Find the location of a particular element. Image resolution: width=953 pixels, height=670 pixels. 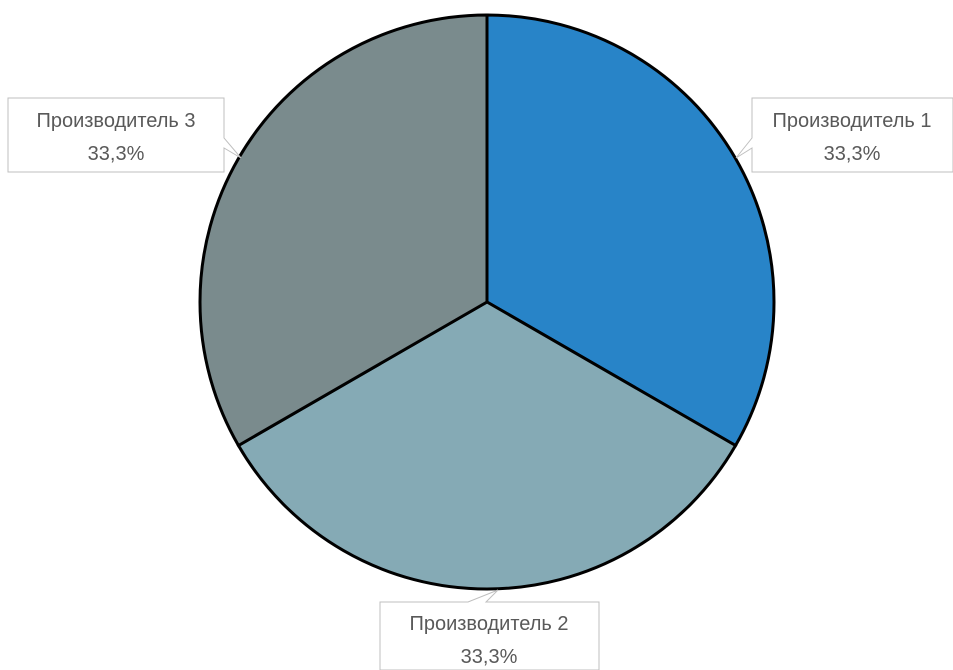

data-label-group-2: Производитель 2 33,3% is located at coordinates (489, 629).